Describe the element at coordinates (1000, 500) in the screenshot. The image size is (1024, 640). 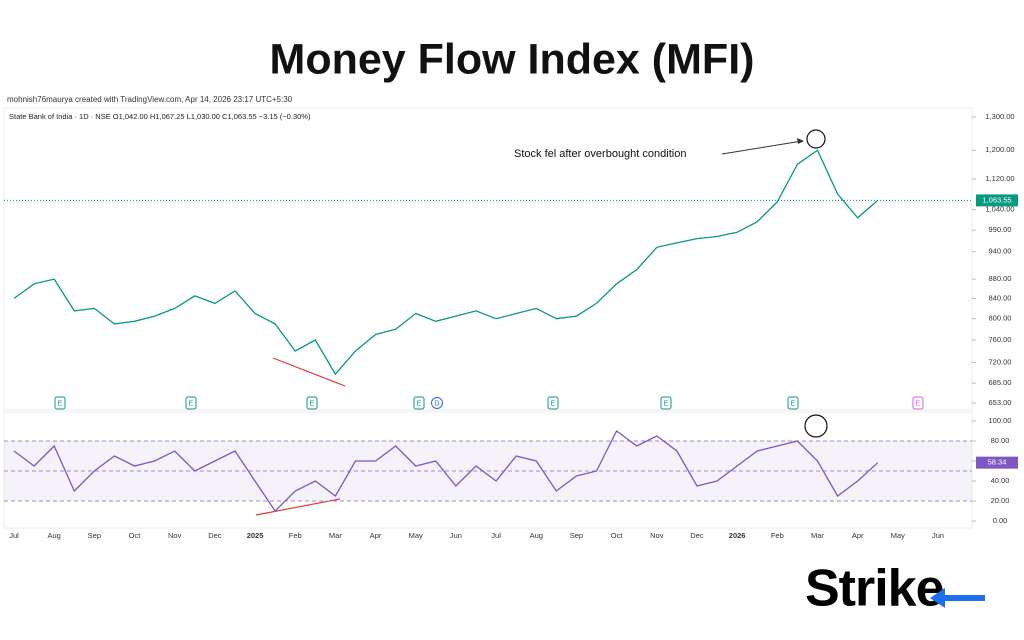
I see `y-tick-label: 20.00` at that location.